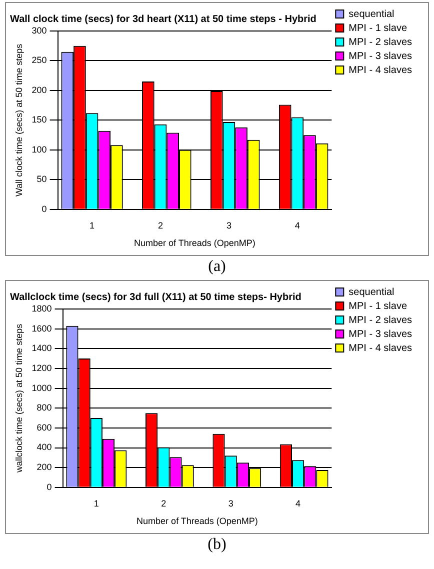  Describe the element at coordinates (44, 447) in the screenshot. I see `y-tick-label: 400` at that location.